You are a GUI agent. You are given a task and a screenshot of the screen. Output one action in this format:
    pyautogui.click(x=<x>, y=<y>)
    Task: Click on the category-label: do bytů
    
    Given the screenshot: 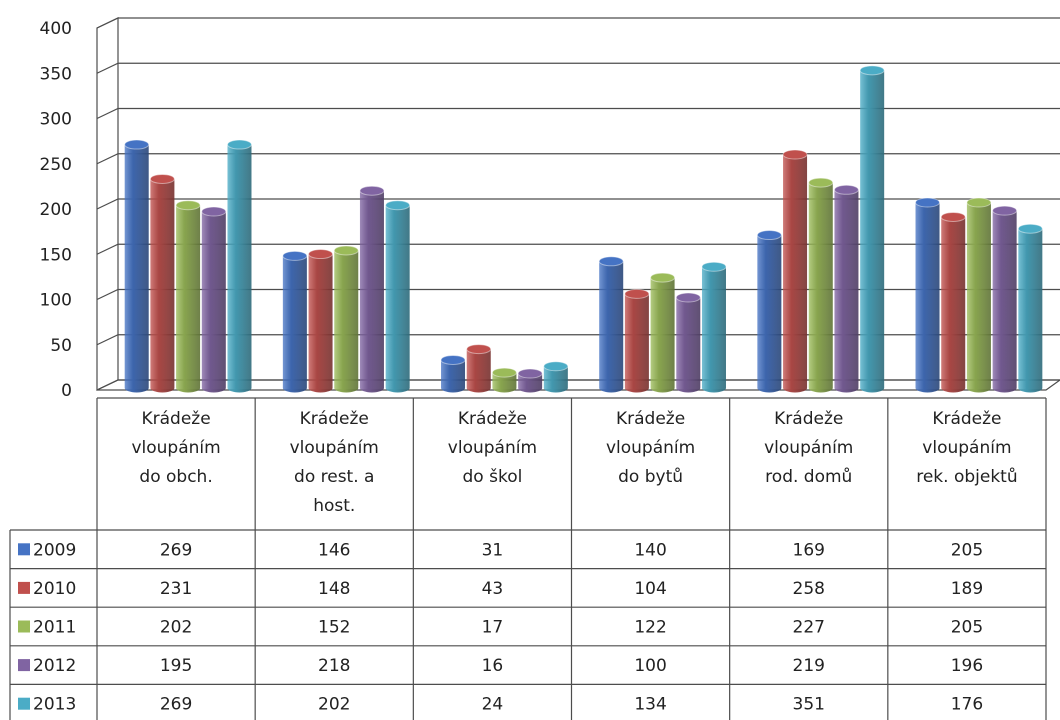 What is the action you would take?
    pyautogui.click(x=650, y=477)
    